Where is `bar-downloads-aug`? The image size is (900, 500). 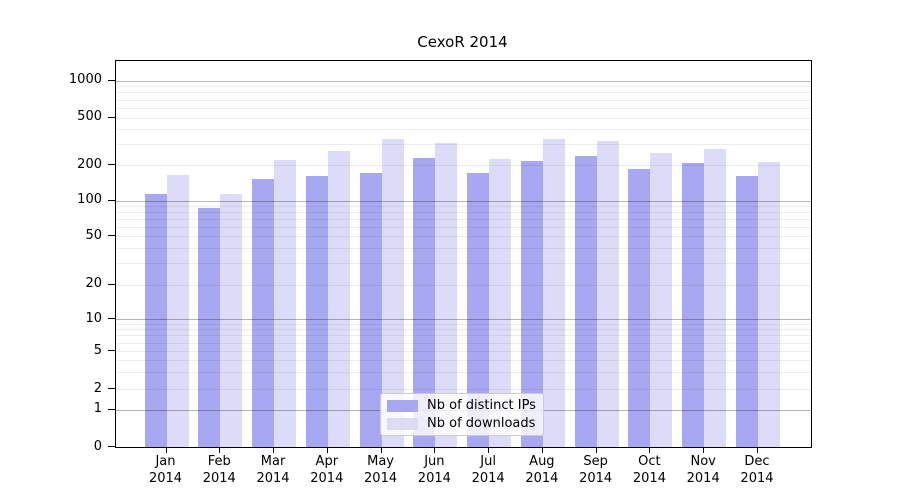
bar-downloads-aug is located at coordinates (553, 293).